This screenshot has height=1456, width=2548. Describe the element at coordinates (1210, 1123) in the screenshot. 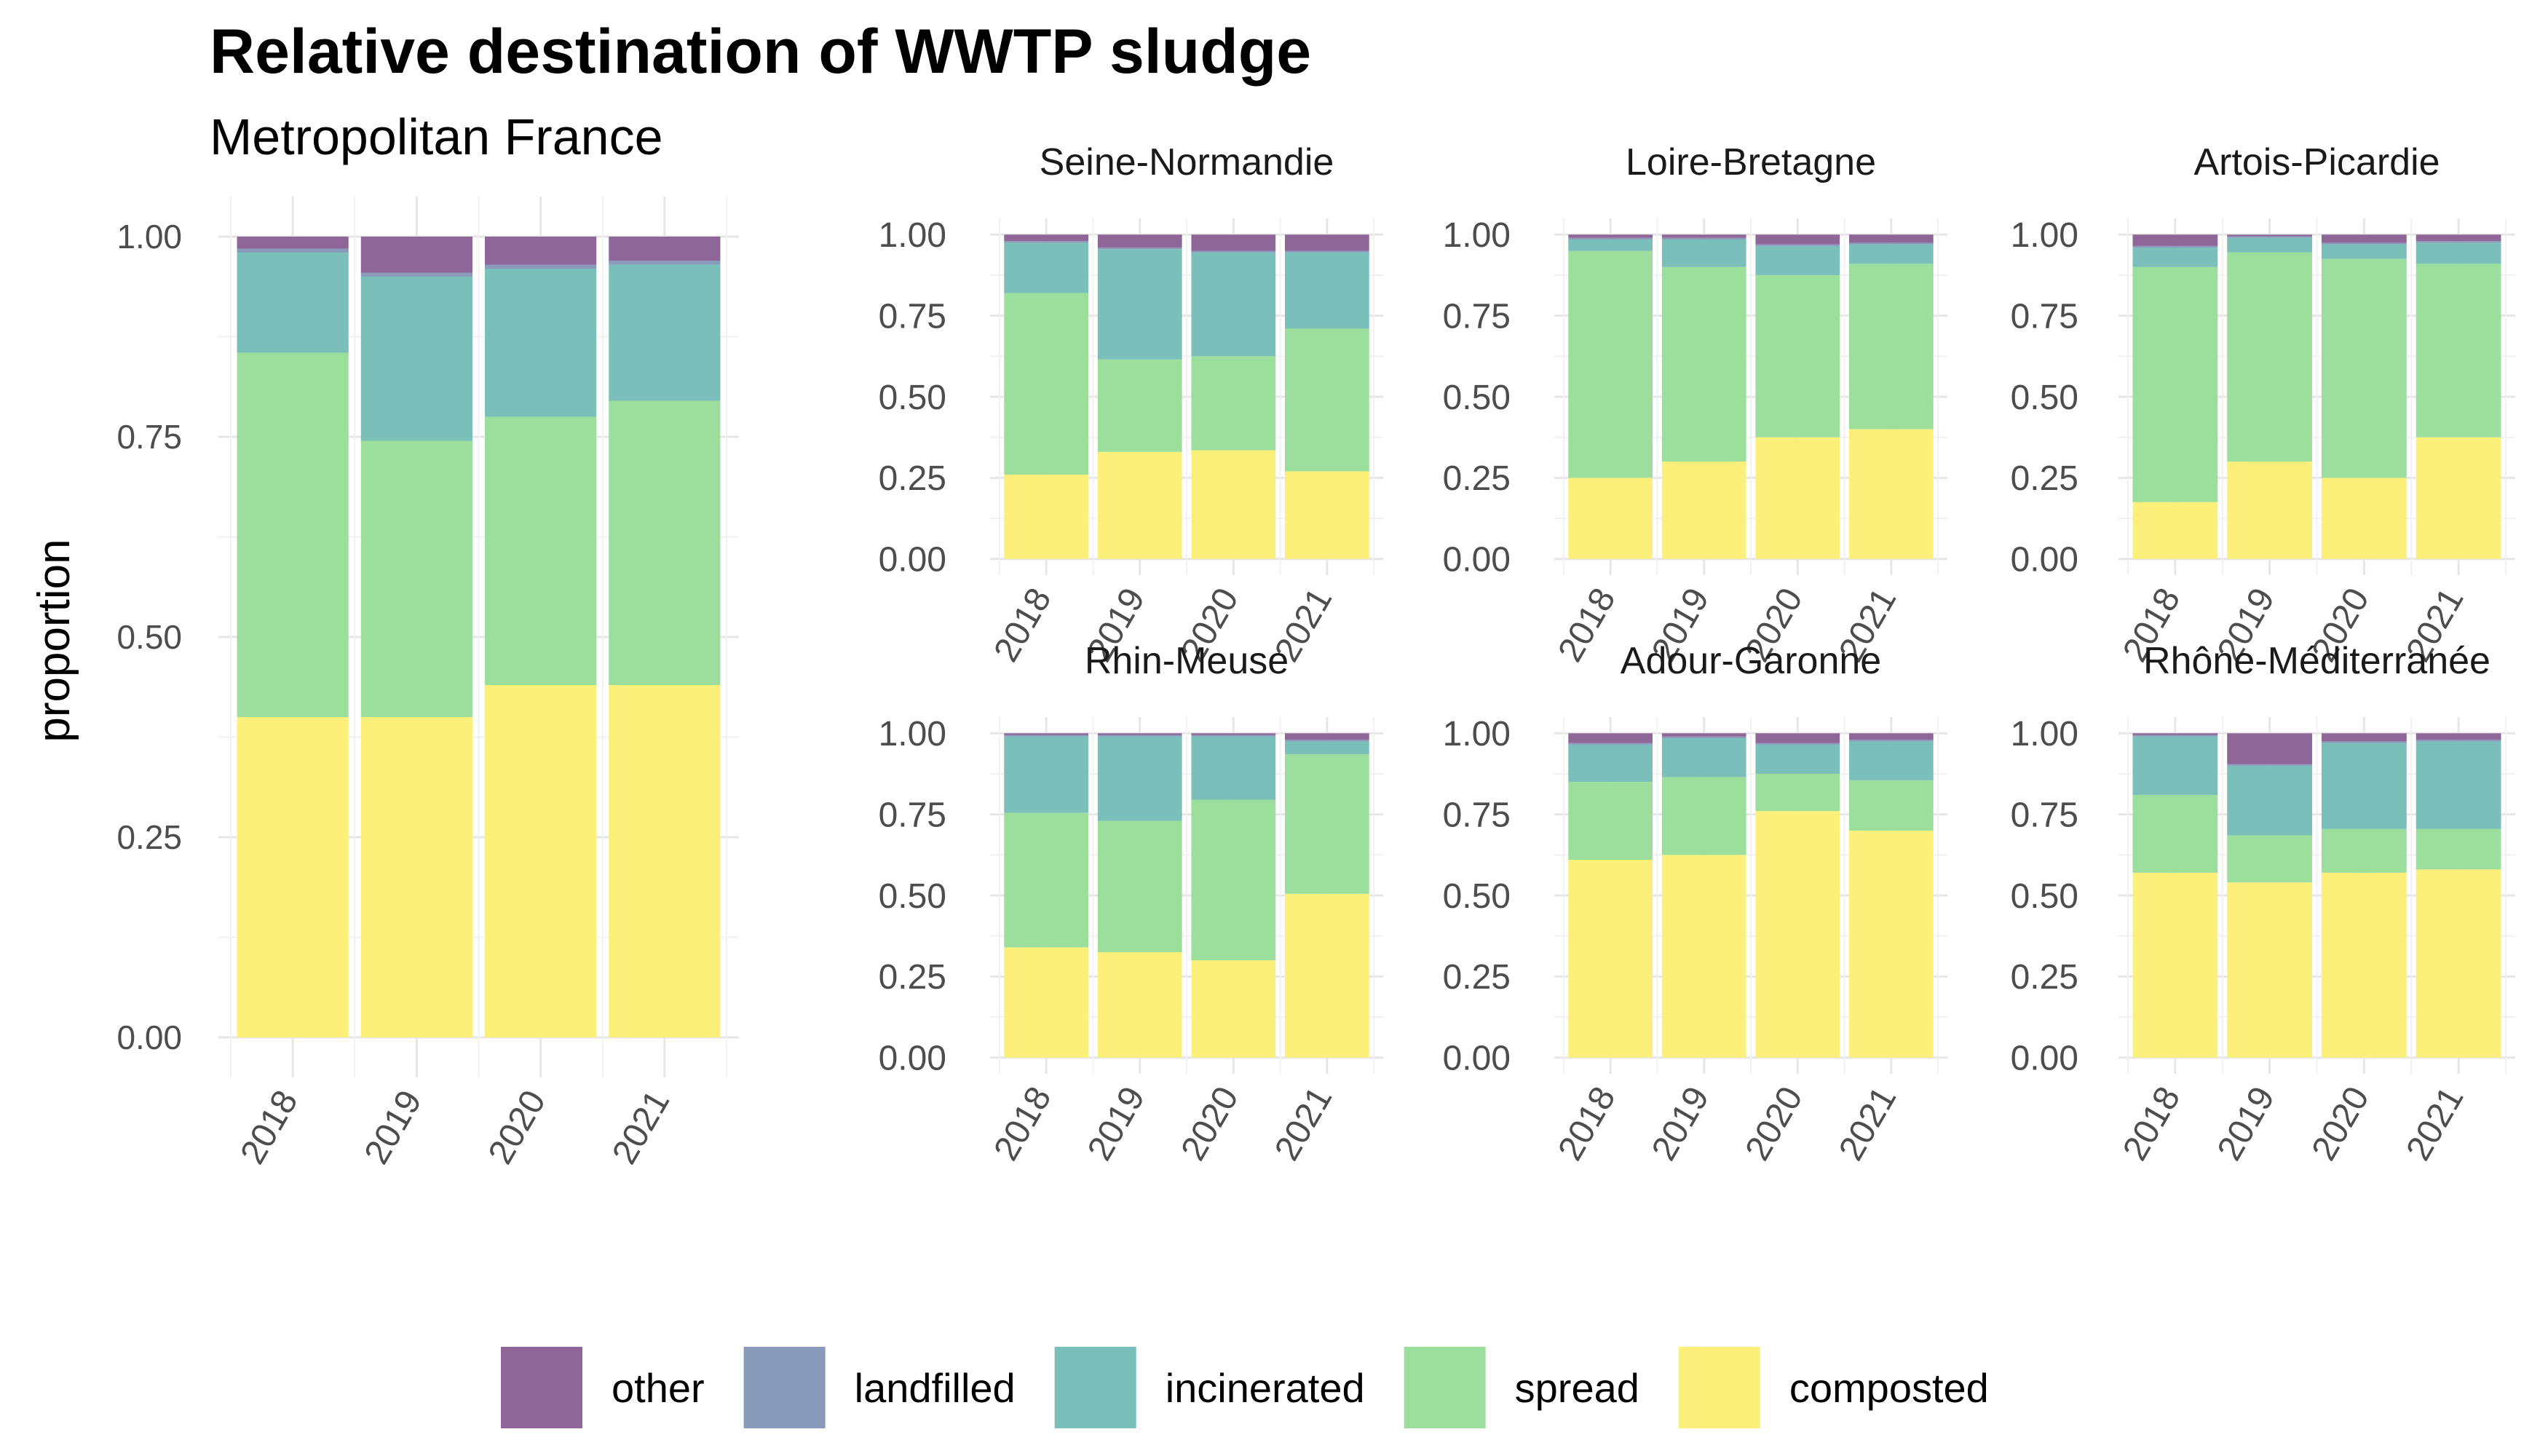

I see `x-tick-label: 2020` at that location.